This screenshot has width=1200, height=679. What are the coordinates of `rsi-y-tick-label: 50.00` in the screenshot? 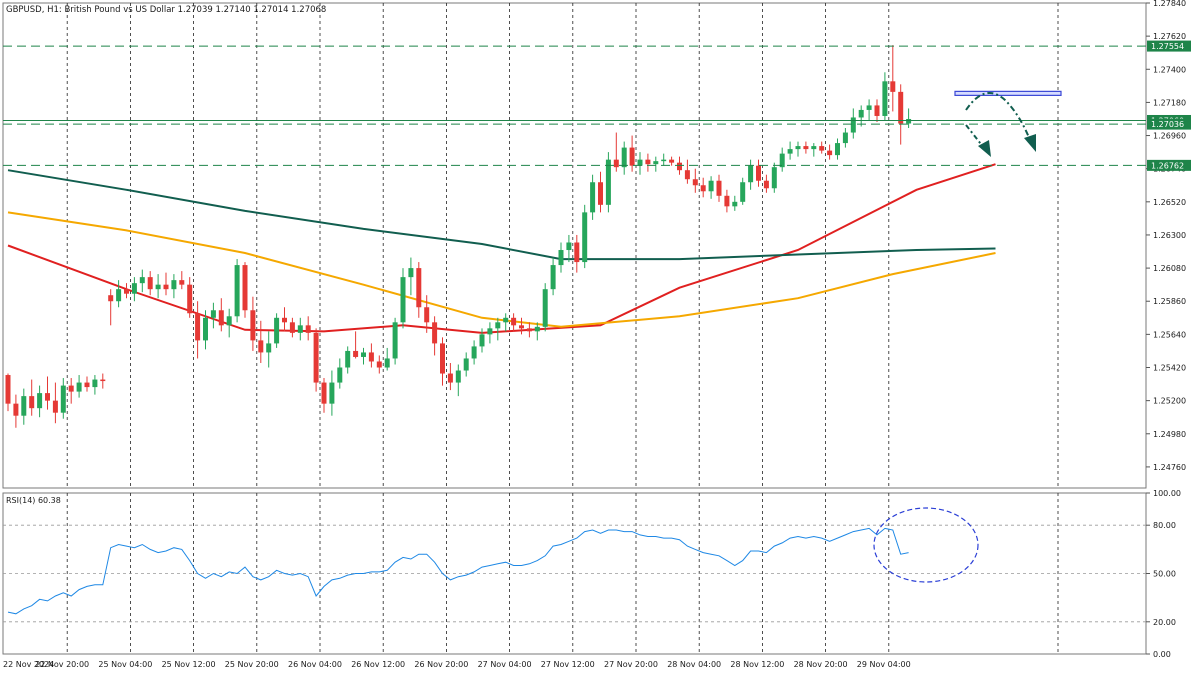 It's located at (1164, 574).